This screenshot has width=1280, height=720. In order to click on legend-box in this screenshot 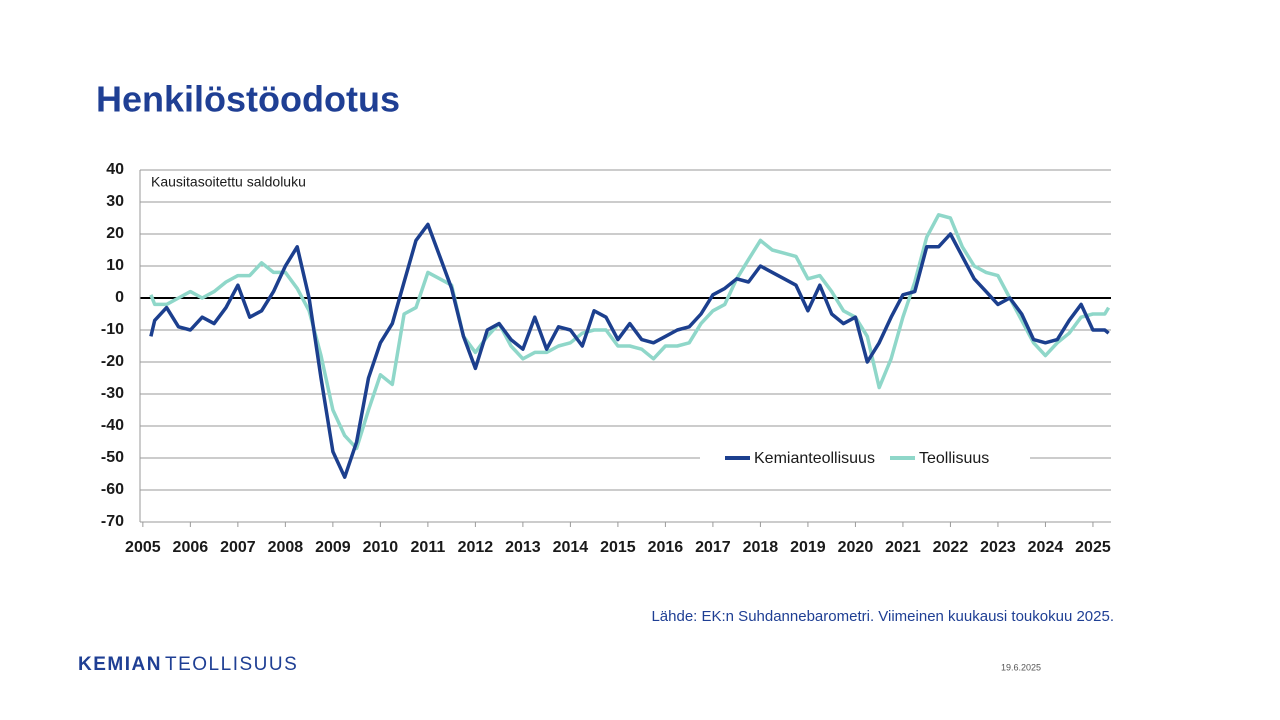, I will do `click(865, 458)`.